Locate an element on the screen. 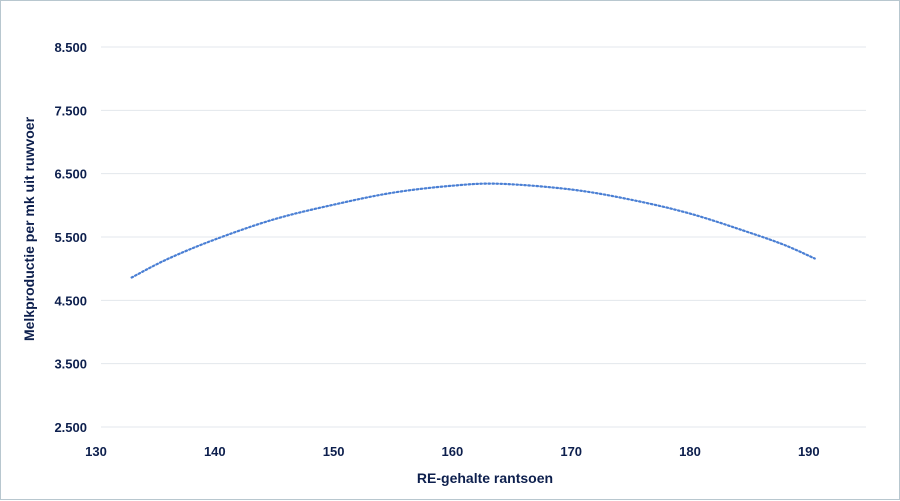  x-tick-label: 140 is located at coordinates (215, 451).